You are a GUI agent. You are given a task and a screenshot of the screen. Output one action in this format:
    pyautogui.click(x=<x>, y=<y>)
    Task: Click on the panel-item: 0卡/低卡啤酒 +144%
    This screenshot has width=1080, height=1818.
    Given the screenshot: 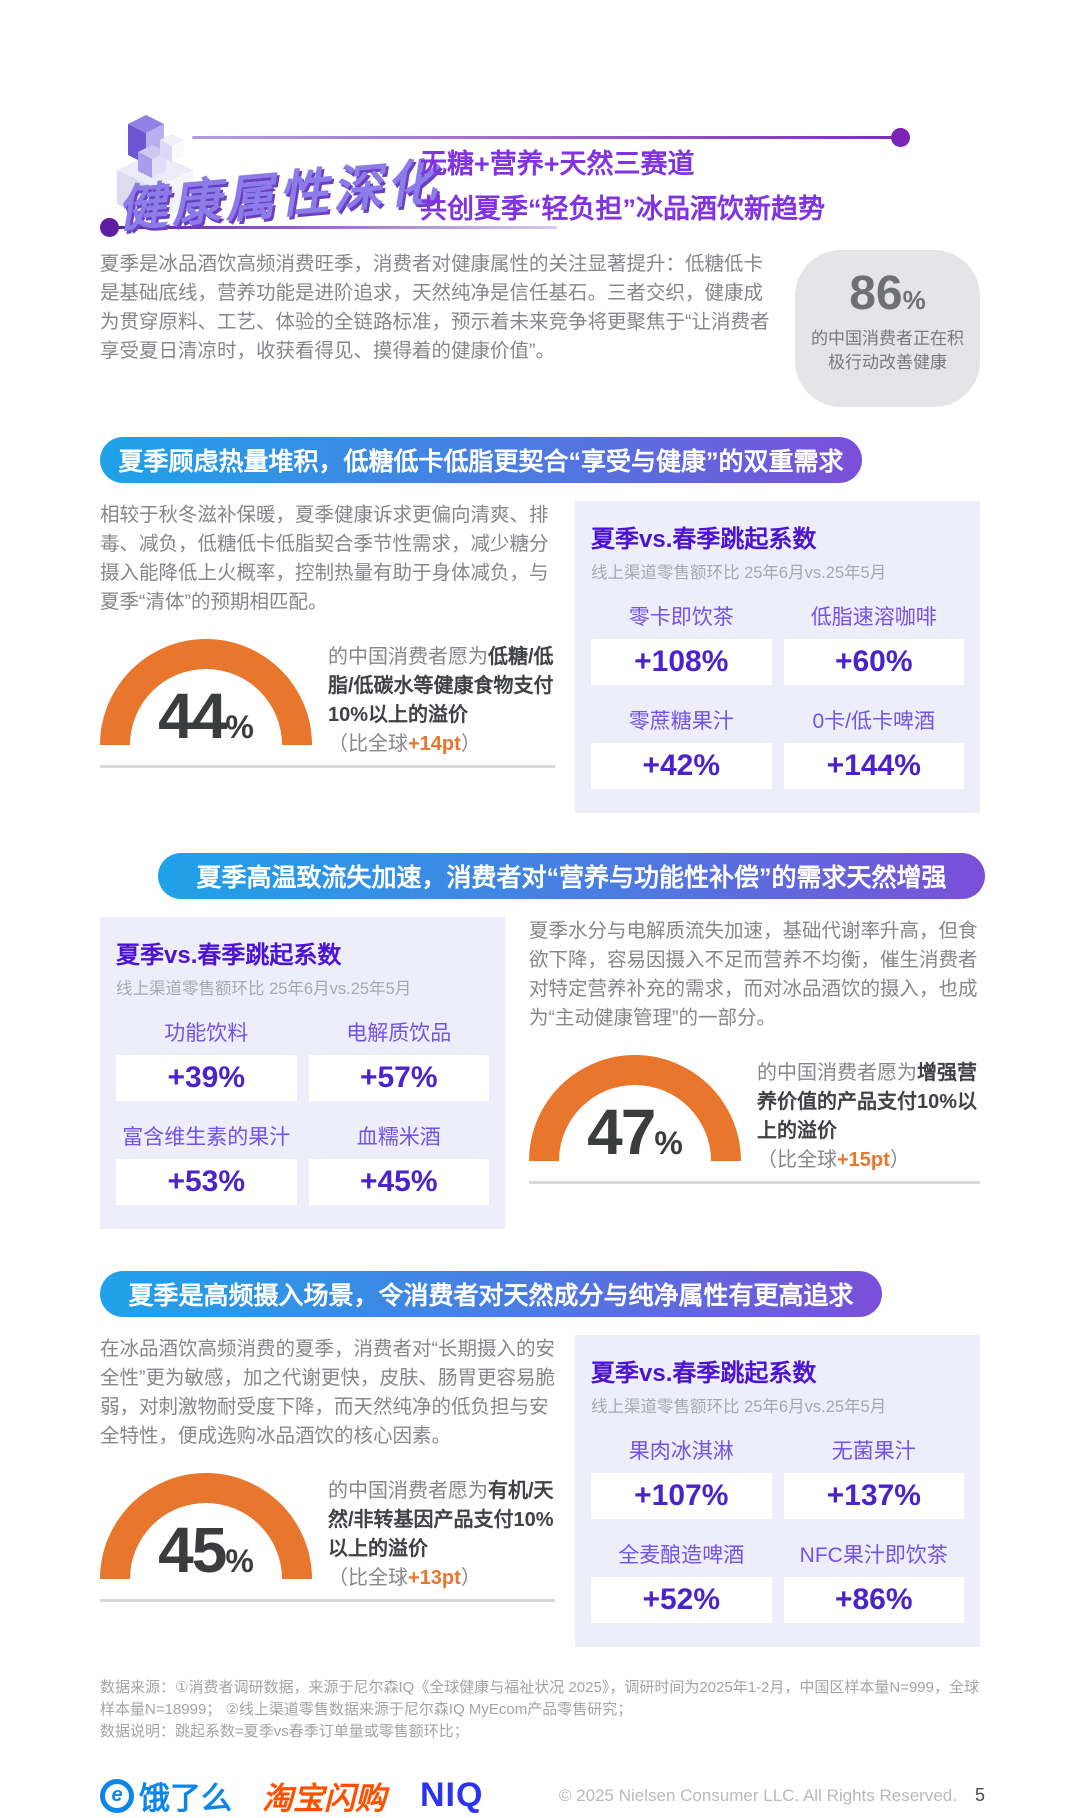 What is the action you would take?
    pyautogui.click(x=873, y=747)
    